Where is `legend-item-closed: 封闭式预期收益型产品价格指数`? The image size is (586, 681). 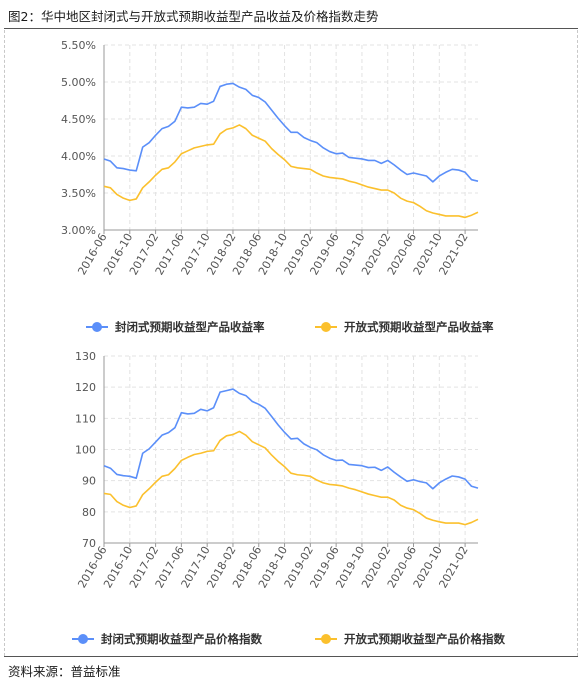
legend-item-closed: 封闭式预期收益型产品价格指数 is located at coordinates (167, 639).